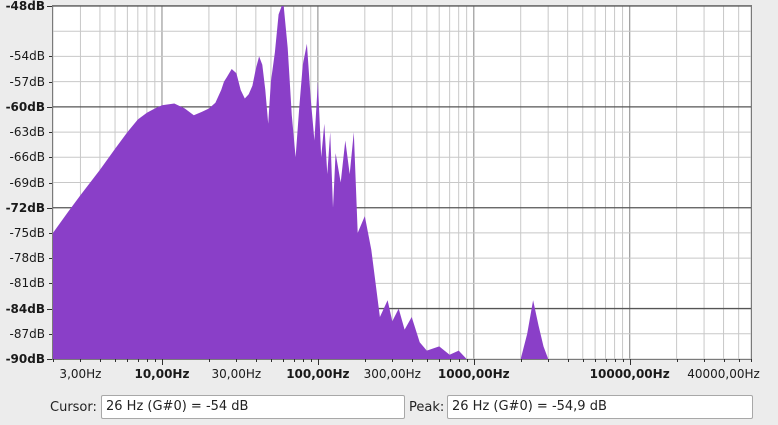 Image resolution: width=778 pixels, height=425 pixels. I want to click on y-tick-label: -69dB, so click(27, 182).